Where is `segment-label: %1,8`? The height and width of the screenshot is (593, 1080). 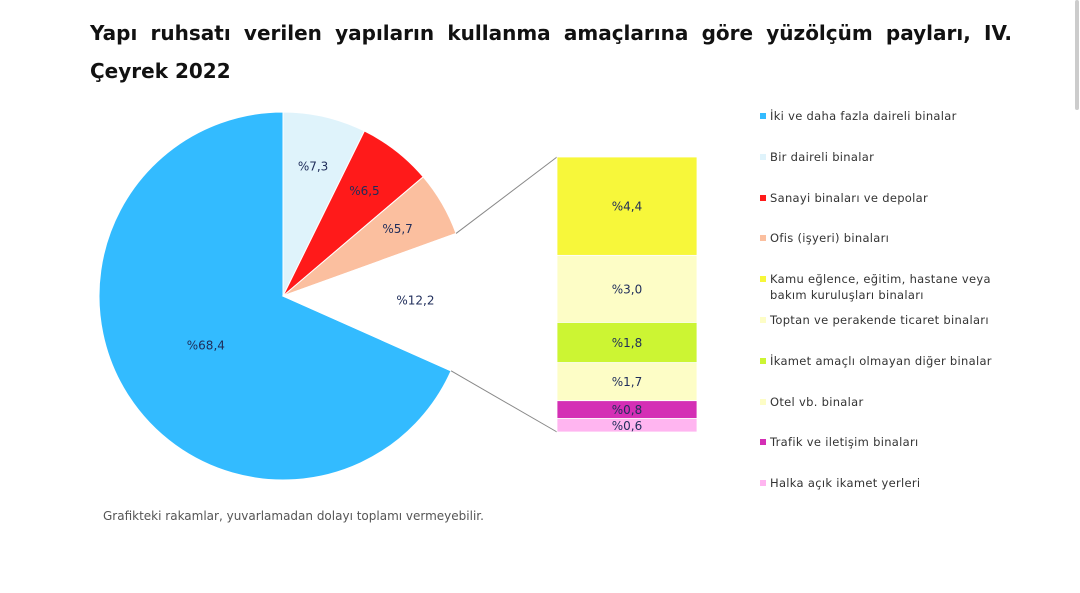 segment-label: %1,8 is located at coordinates (627, 343).